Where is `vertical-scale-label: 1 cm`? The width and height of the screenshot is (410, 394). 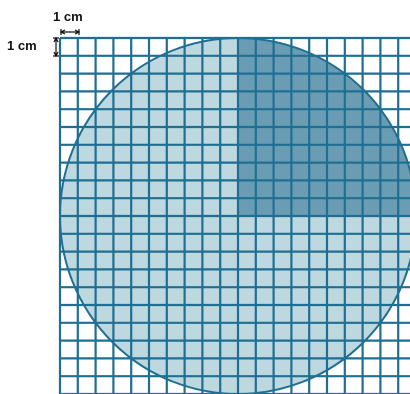
vertical-scale-label: 1 cm is located at coordinates (22, 45).